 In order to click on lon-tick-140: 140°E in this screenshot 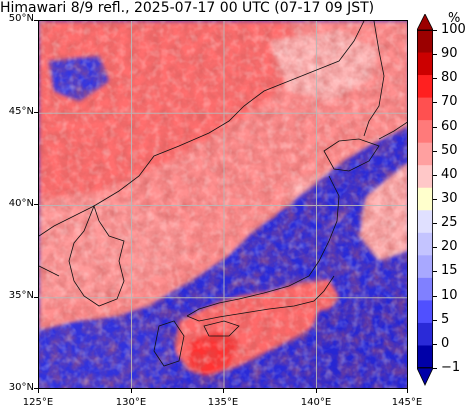, I will do `click(316, 402)`.